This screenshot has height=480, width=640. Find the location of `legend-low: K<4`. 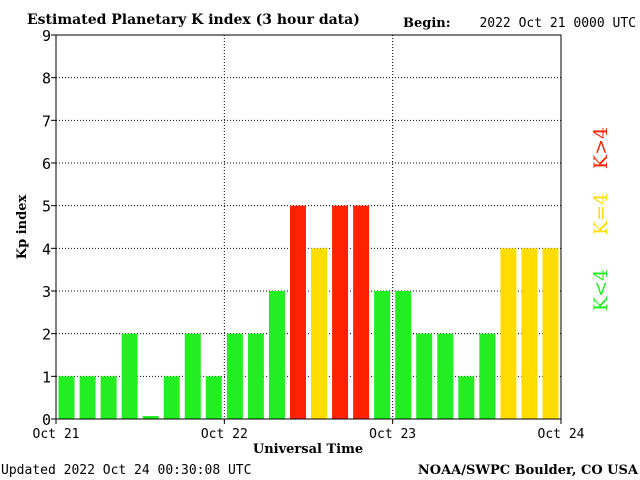

legend-low: K<4 is located at coordinates (601, 290).